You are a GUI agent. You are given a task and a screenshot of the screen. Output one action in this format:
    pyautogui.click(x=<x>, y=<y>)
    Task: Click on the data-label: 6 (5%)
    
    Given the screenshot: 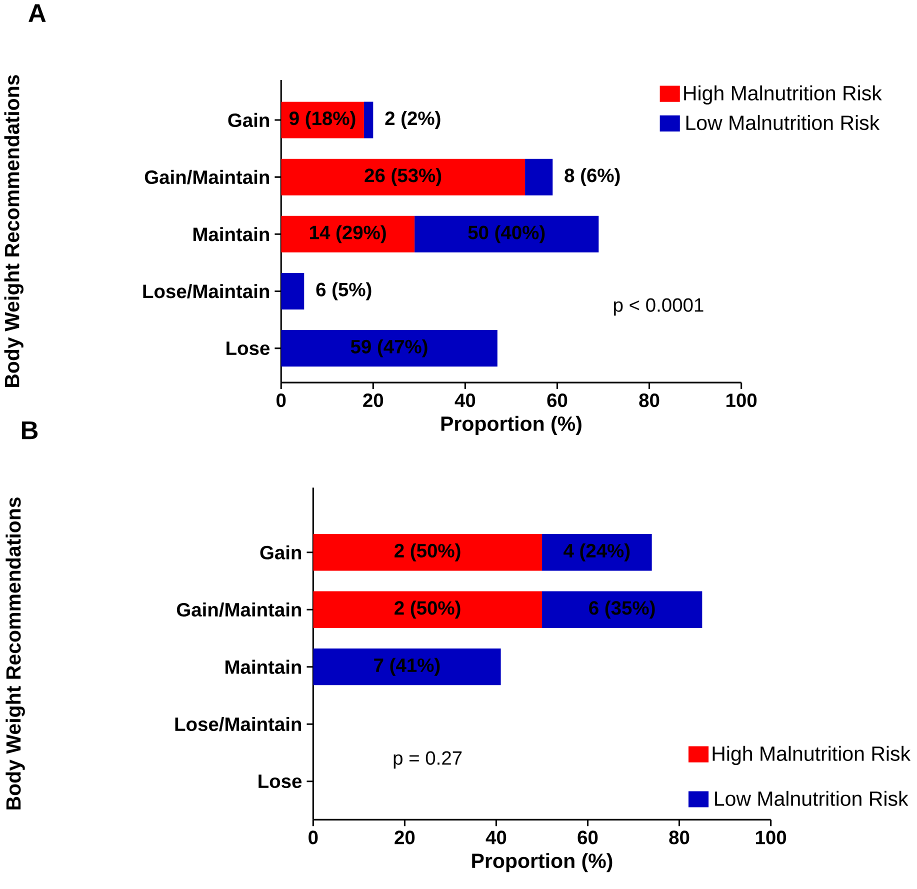 What is the action you would take?
    pyautogui.click(x=344, y=291)
    